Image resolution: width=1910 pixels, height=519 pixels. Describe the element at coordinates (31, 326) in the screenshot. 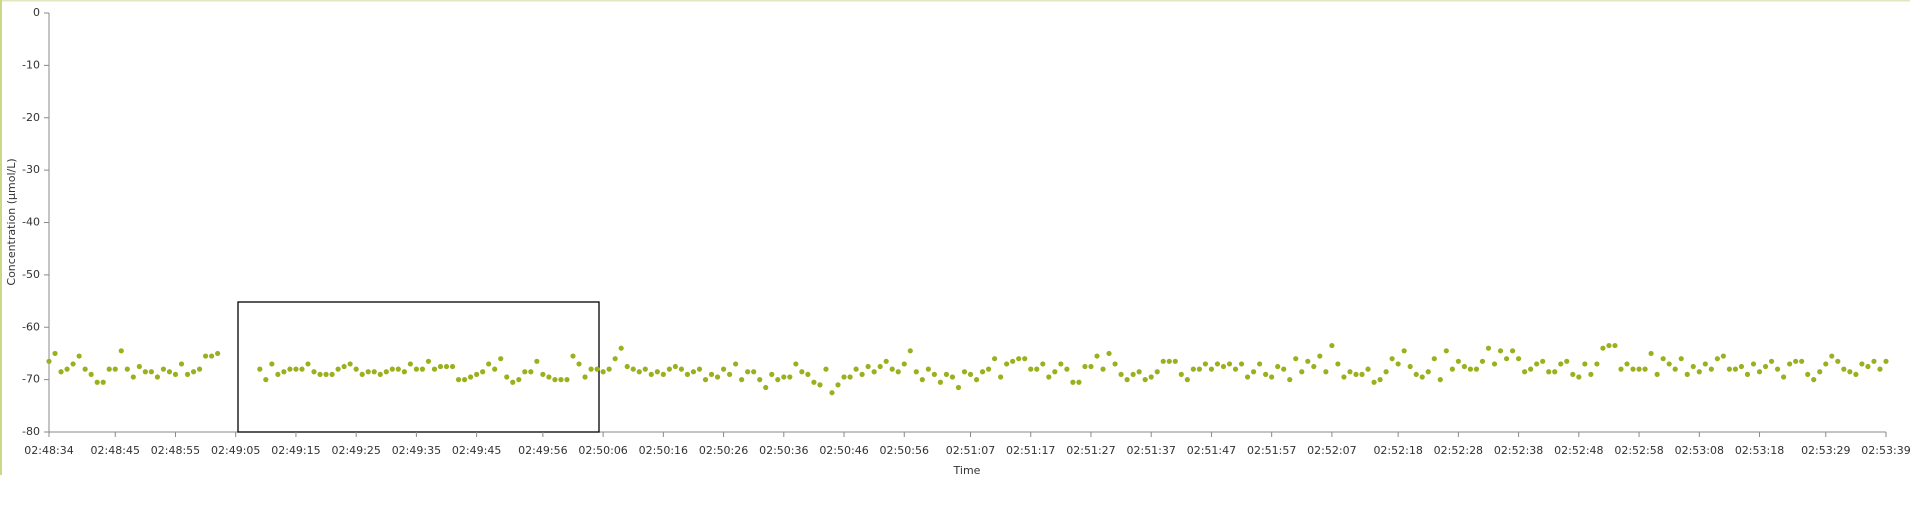

I see `y-tick-label: -60` at that location.